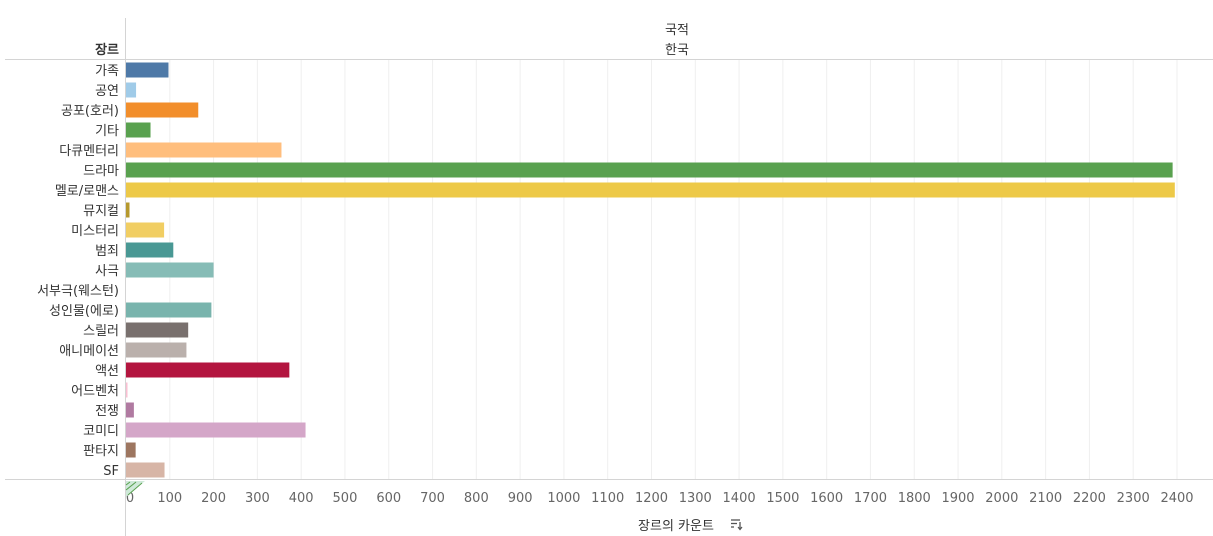 The image size is (1213, 536). What do you see at coordinates (95, 231) in the screenshot?
I see `category-label: 미스터리` at bounding box center [95, 231].